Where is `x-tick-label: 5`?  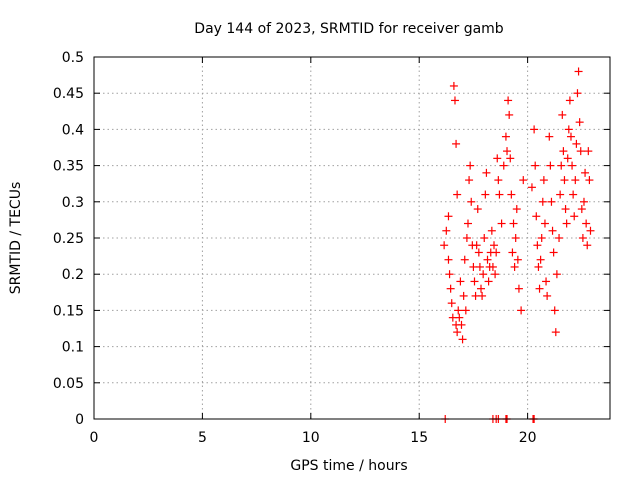 x-tick-label: 5 is located at coordinates (202, 438).